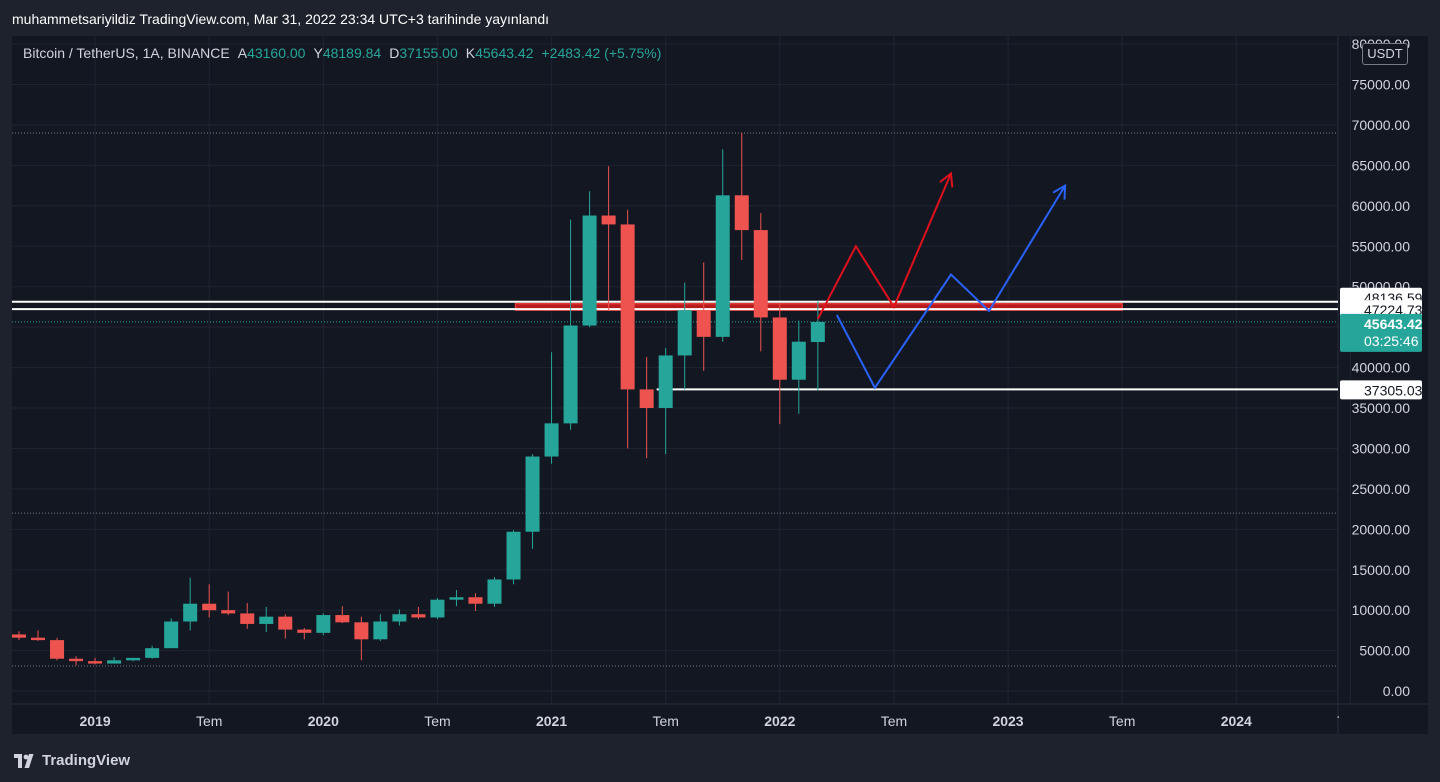  I want to click on high-value: 48189.84, so click(352, 53).